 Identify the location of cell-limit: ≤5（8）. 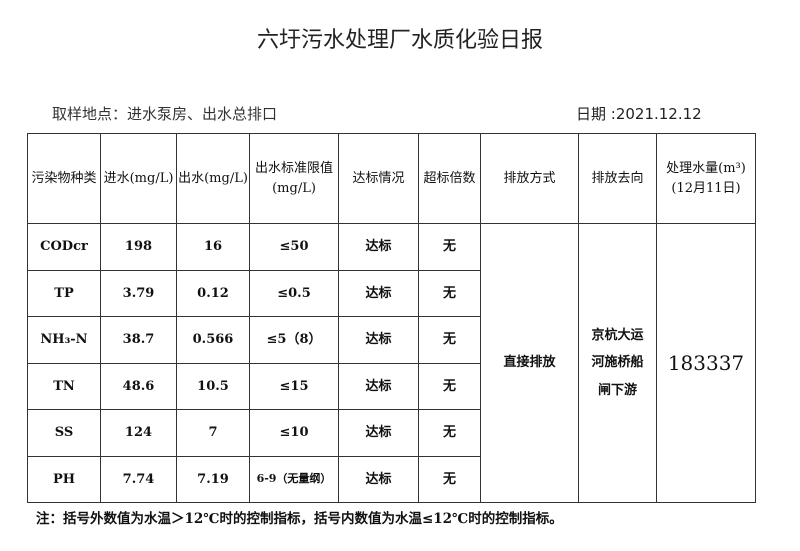
(294, 340).